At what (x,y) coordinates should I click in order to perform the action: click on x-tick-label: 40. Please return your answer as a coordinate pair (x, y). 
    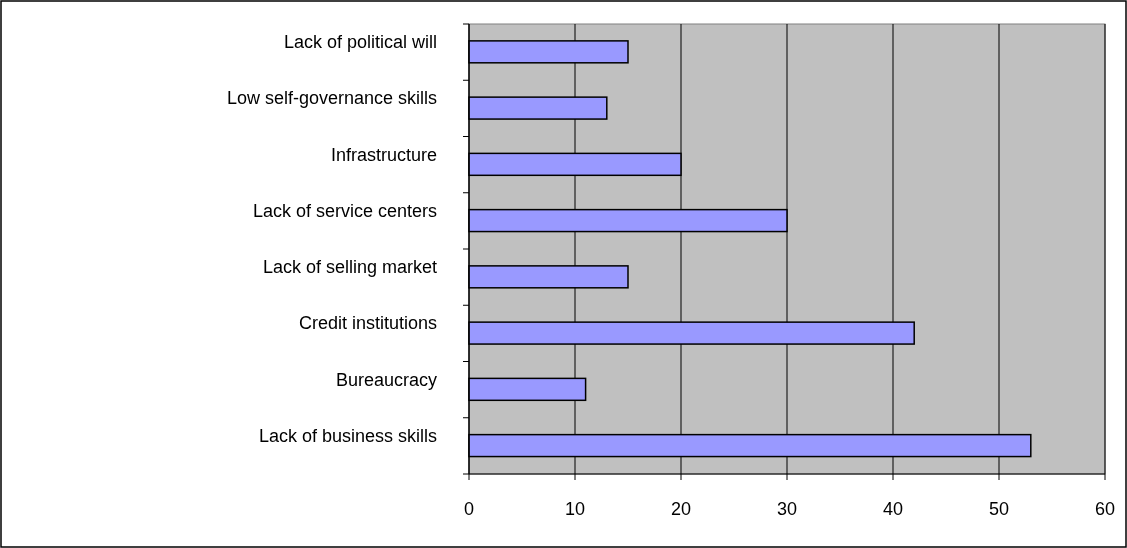
    Looking at the image, I should click on (893, 509).